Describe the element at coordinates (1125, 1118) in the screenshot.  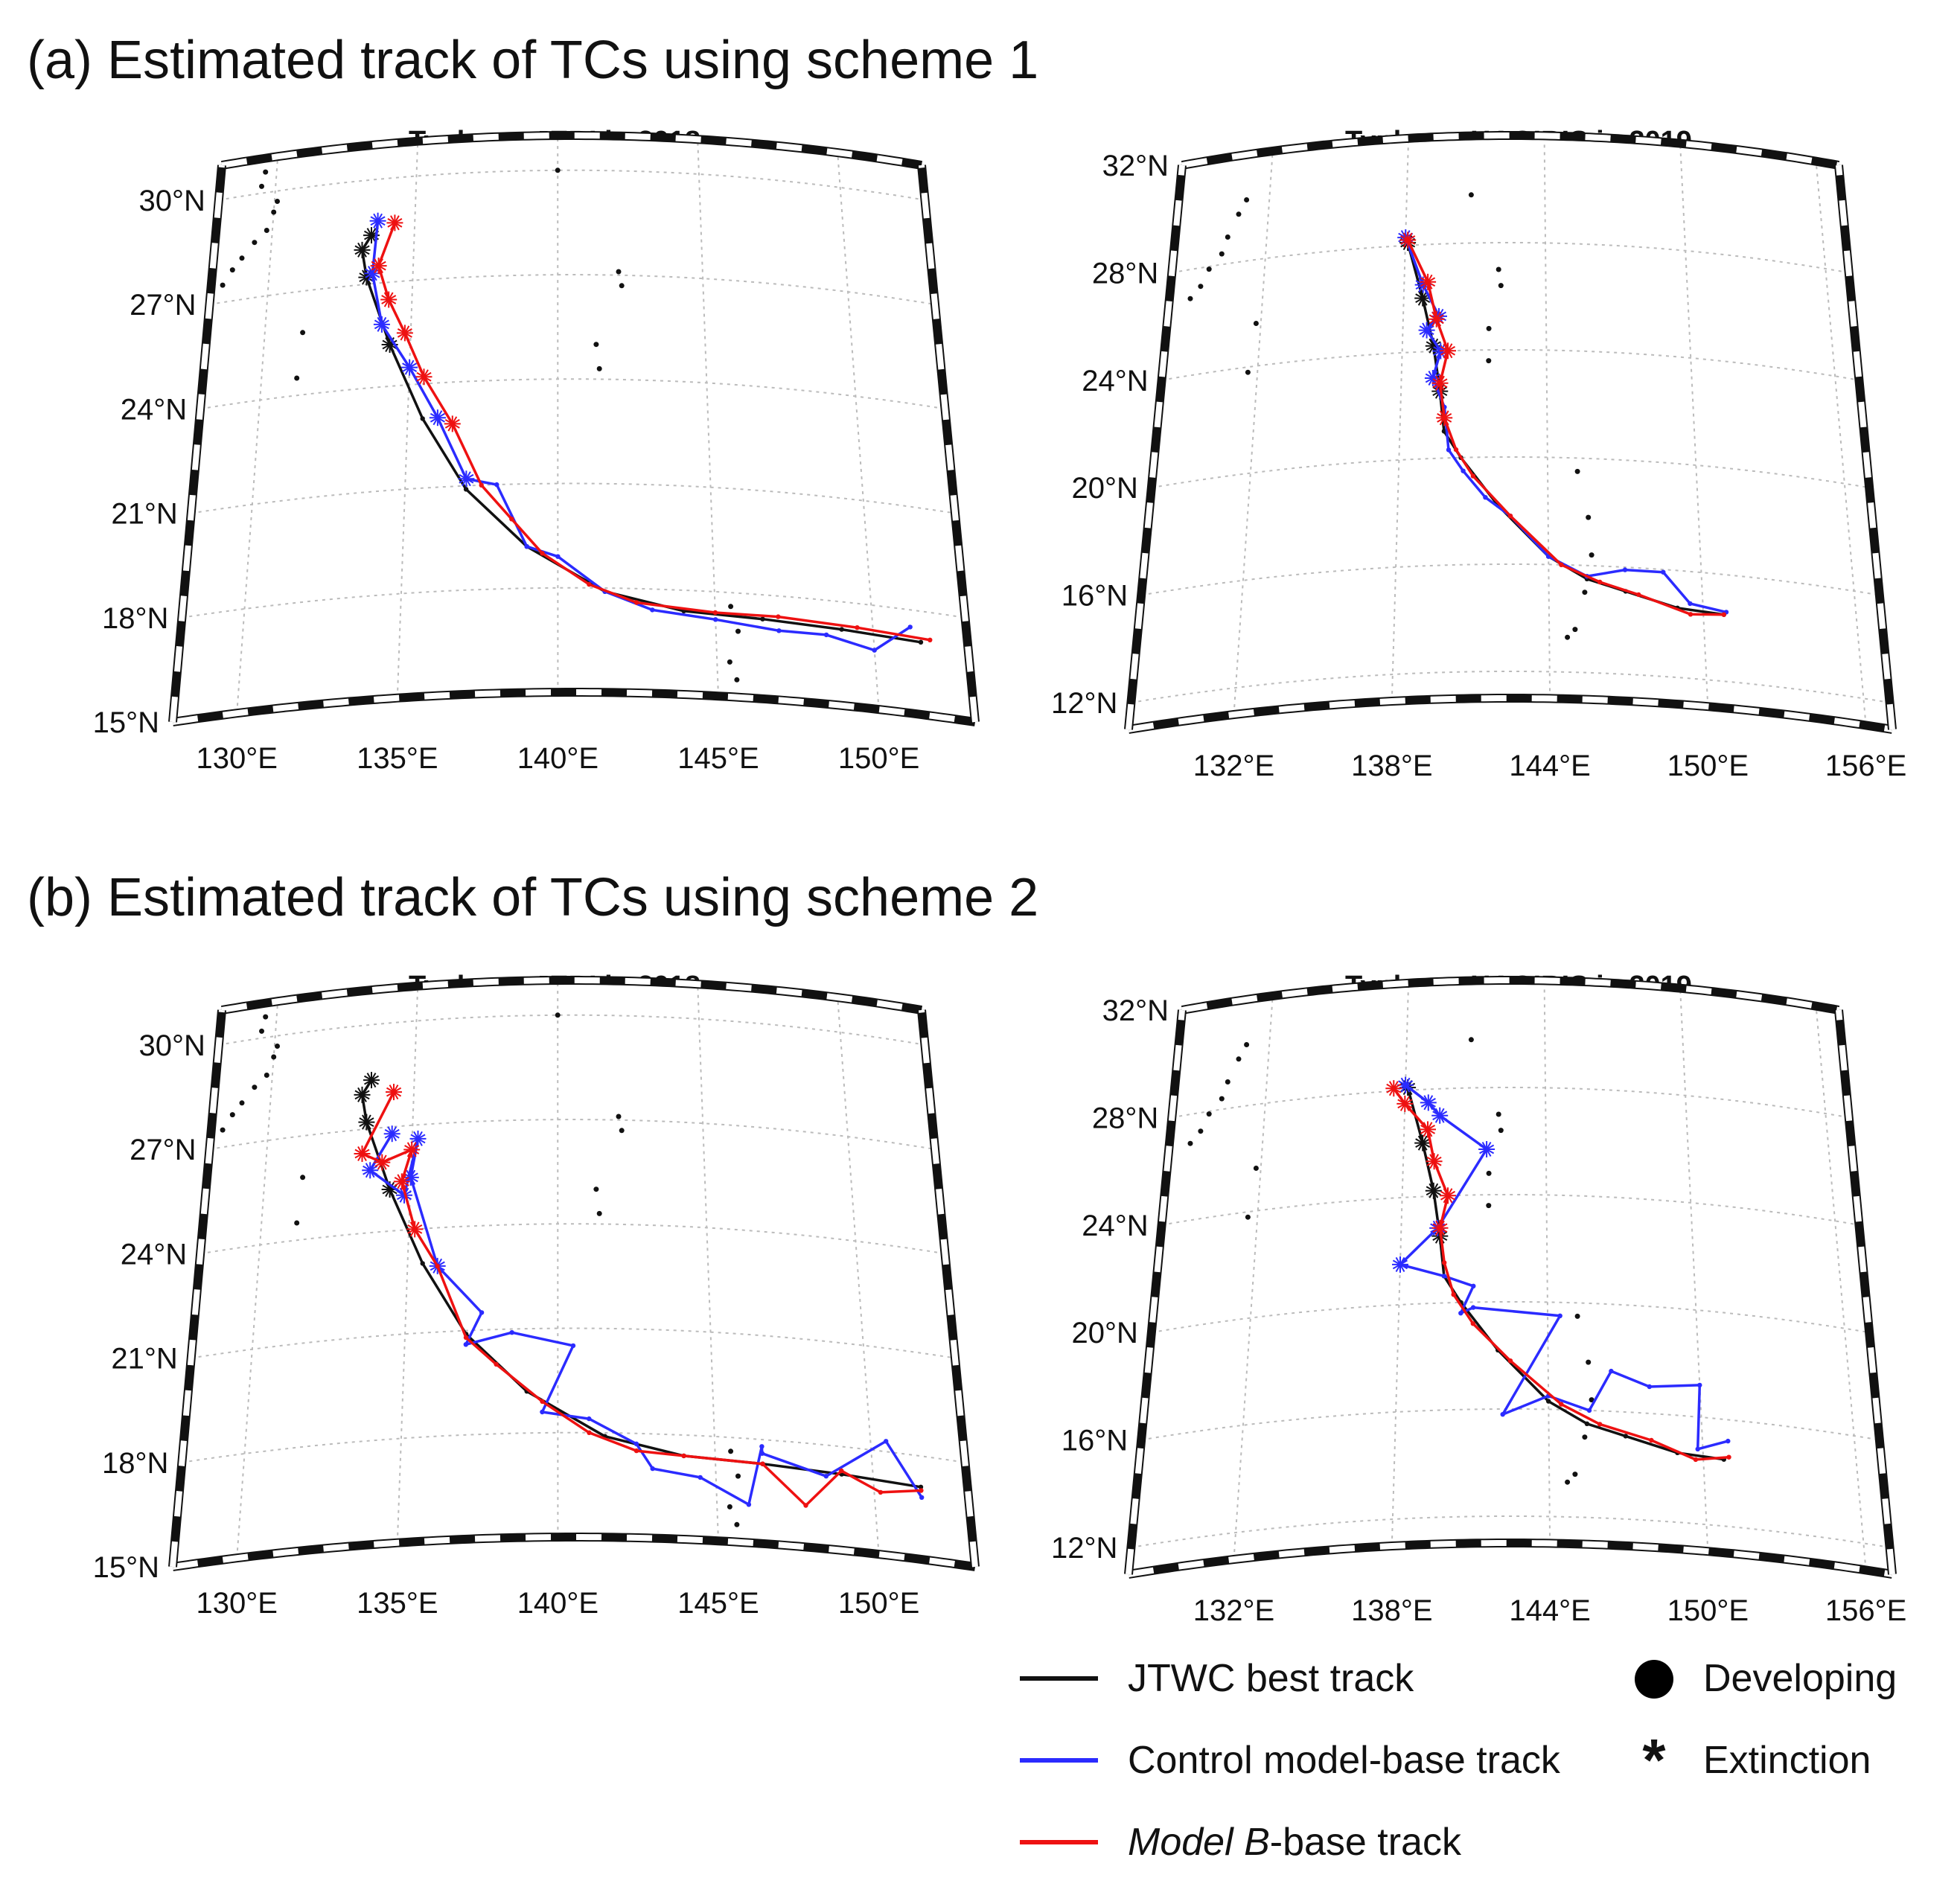
I see `lat-label: 28°N` at that location.